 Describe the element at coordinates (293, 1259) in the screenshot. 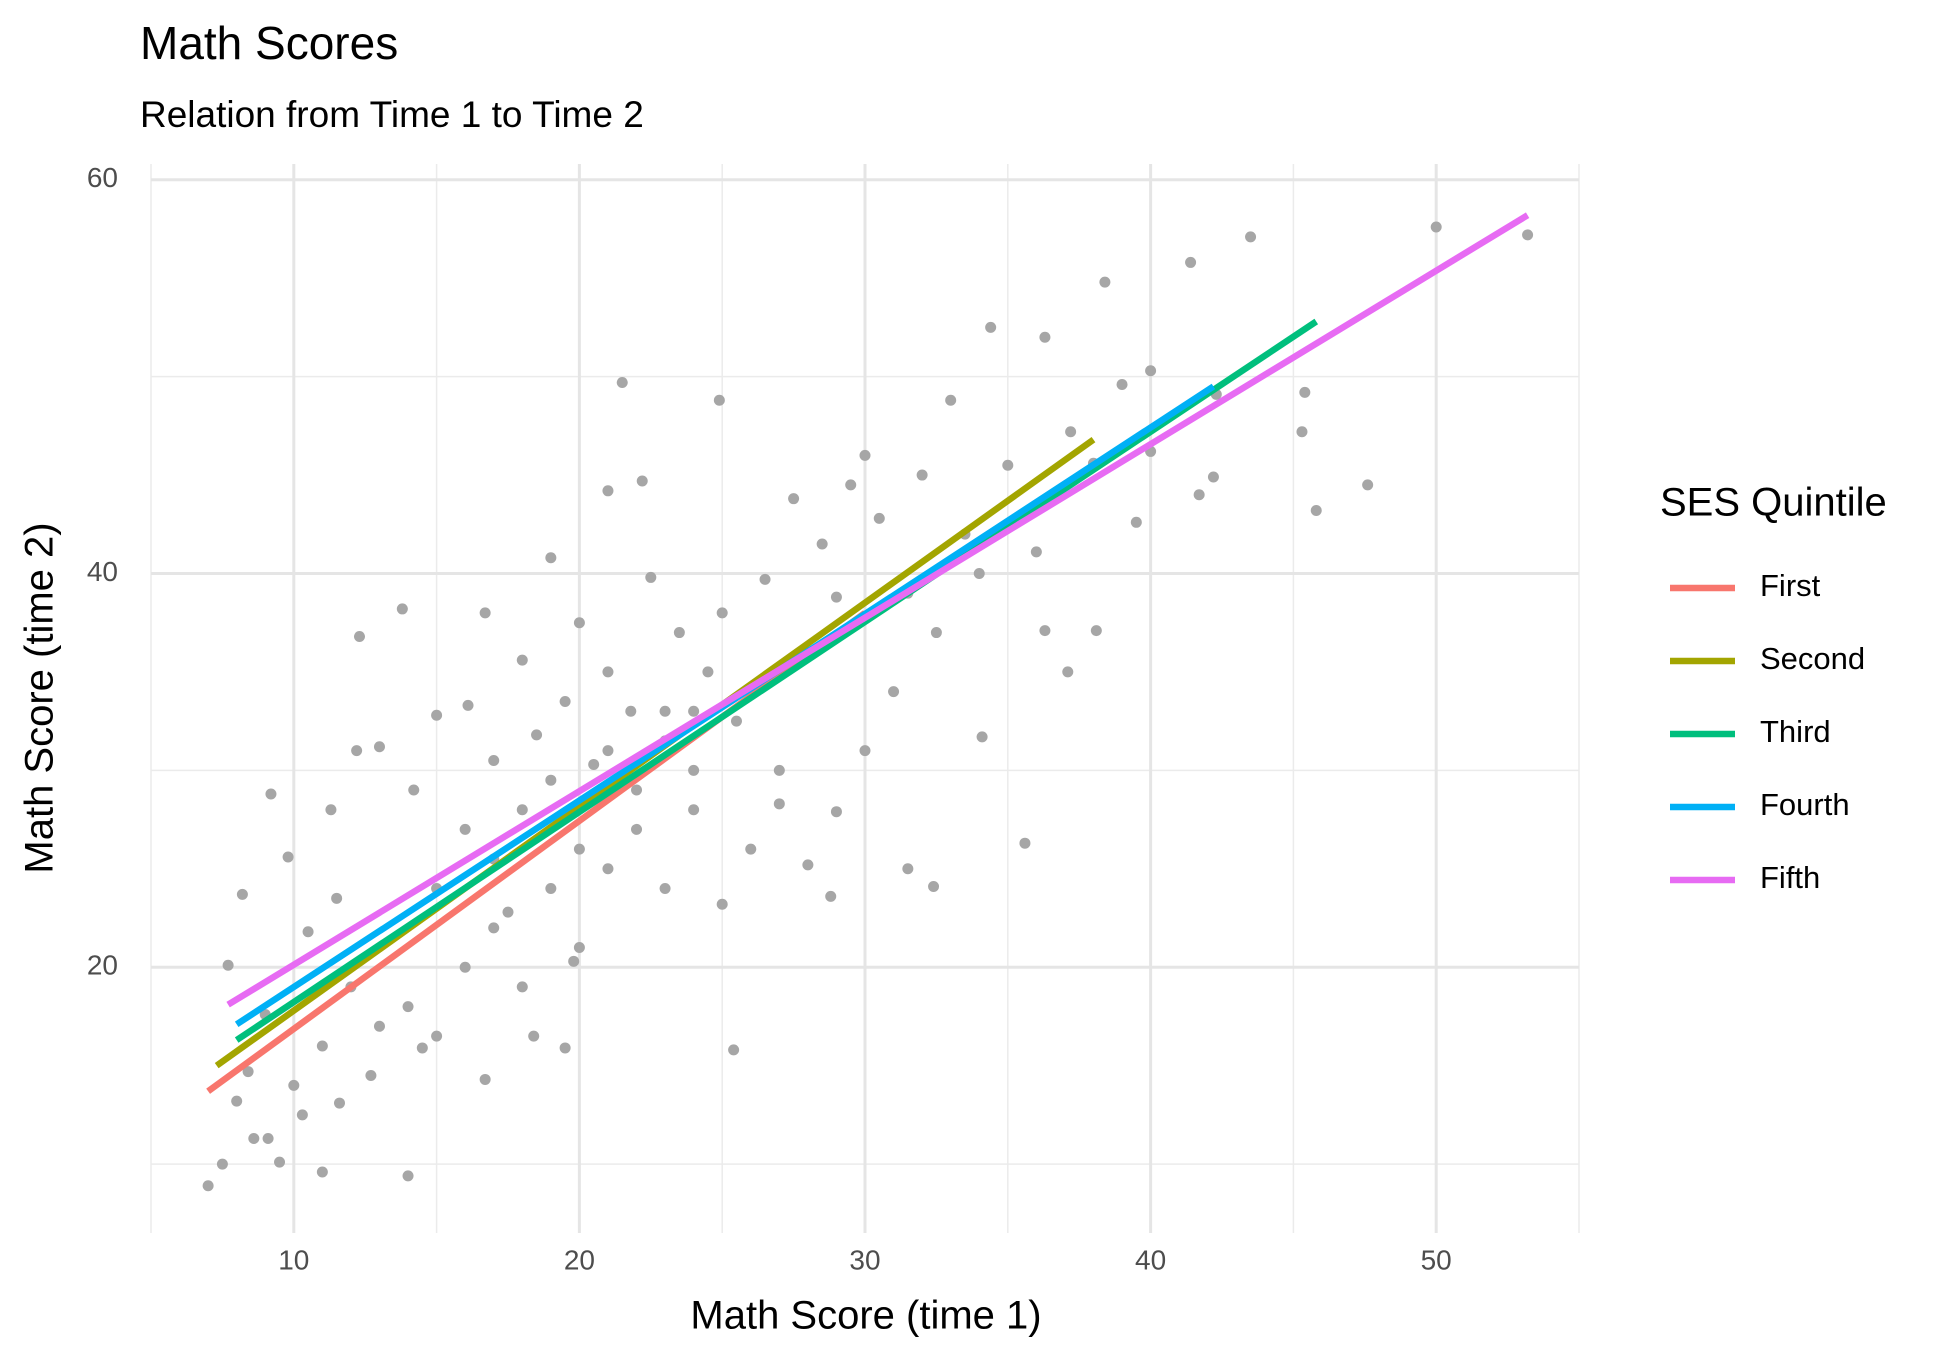

I see `x-tick-label: 10` at that location.